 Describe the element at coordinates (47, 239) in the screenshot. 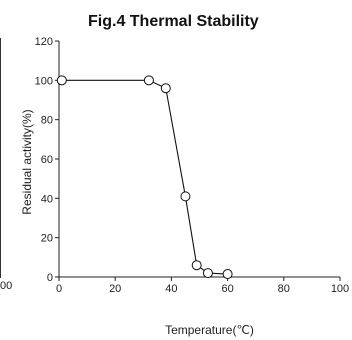

I see `y-tick-label: 20` at that location.